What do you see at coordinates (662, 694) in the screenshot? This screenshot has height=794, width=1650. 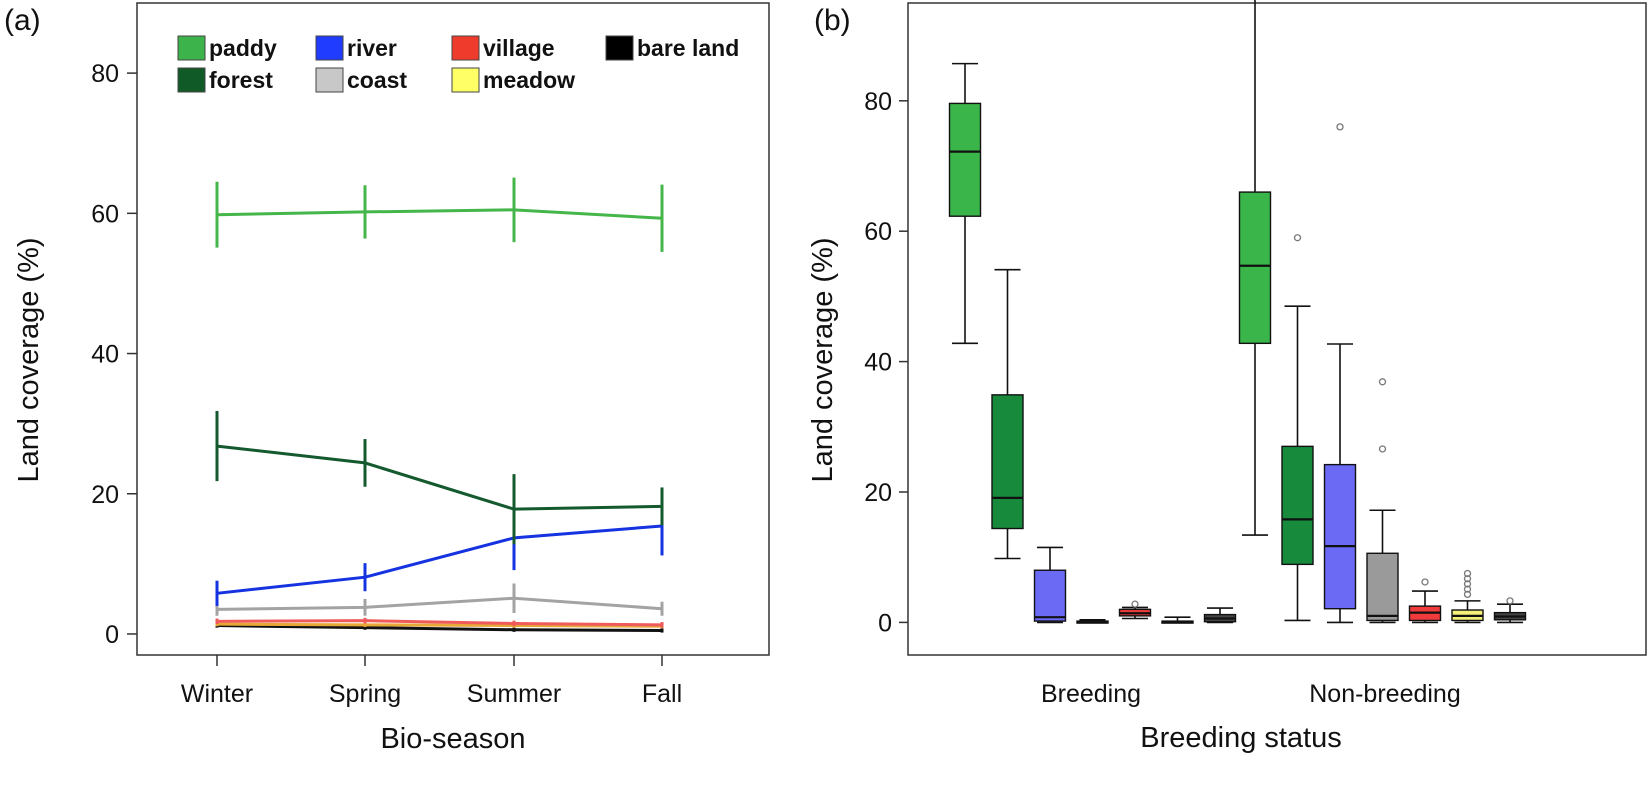 I see `panel-a-xtick-label: Fall` at bounding box center [662, 694].